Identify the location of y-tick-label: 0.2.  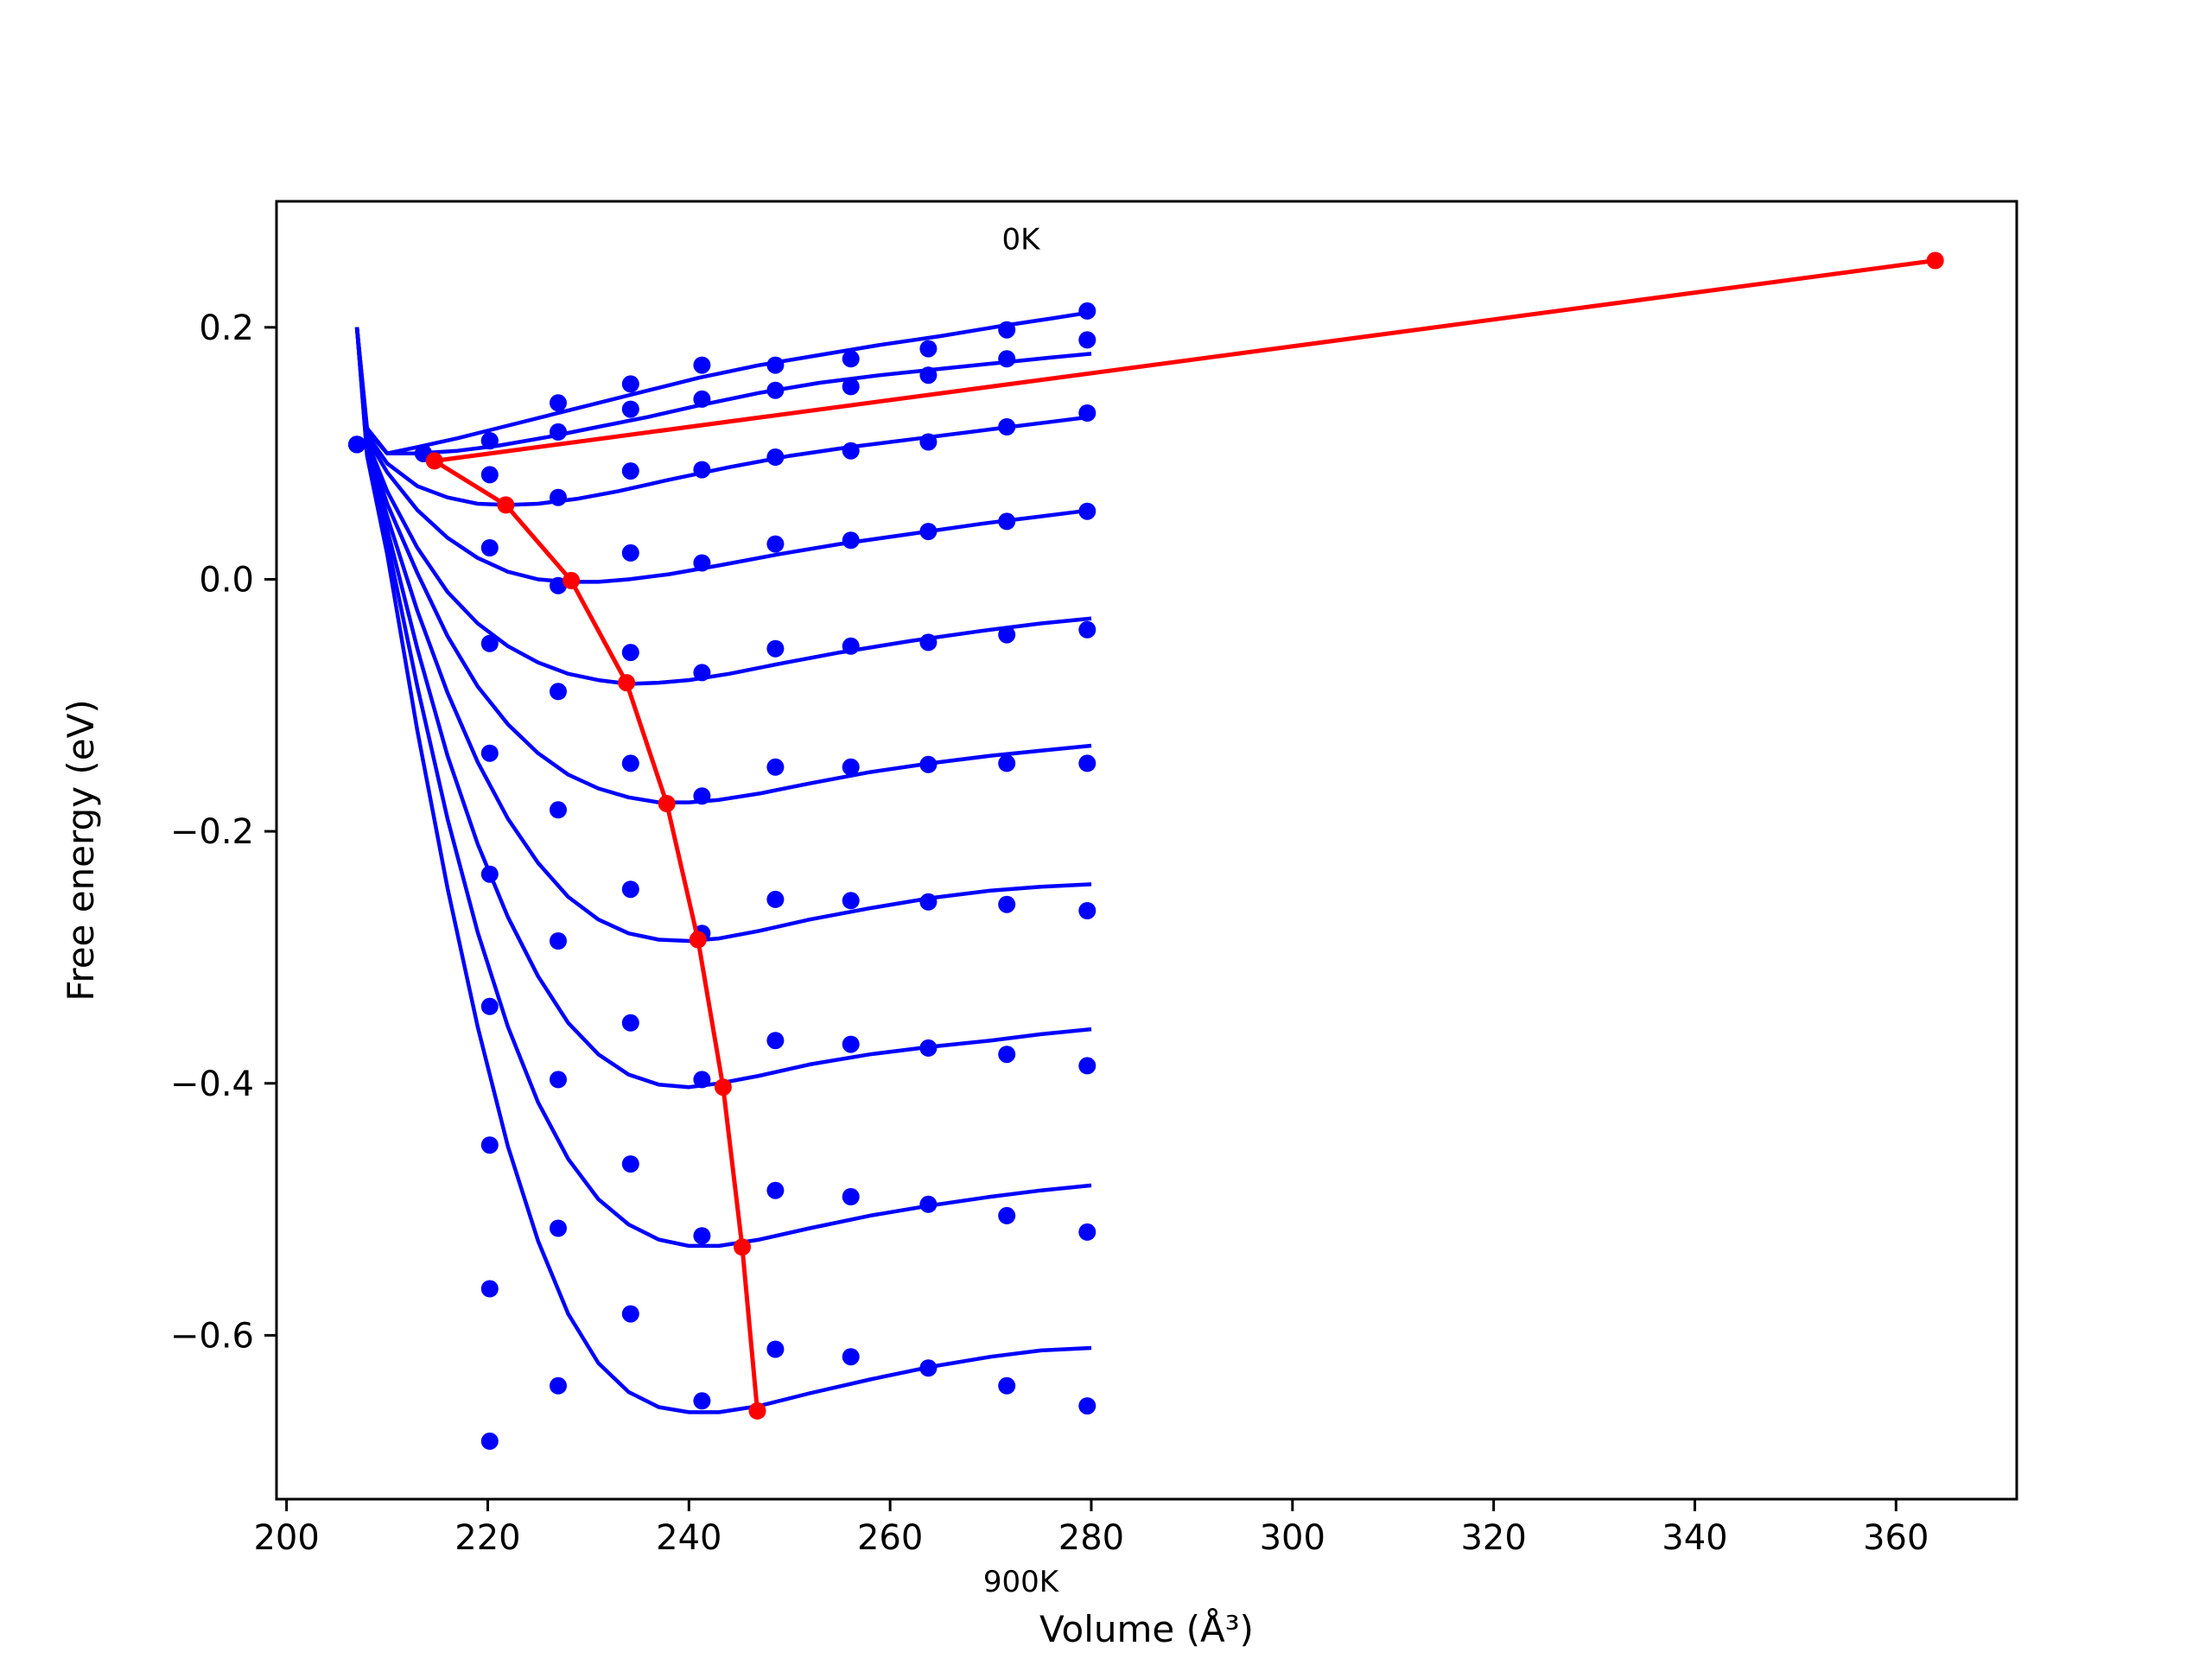
(226, 328).